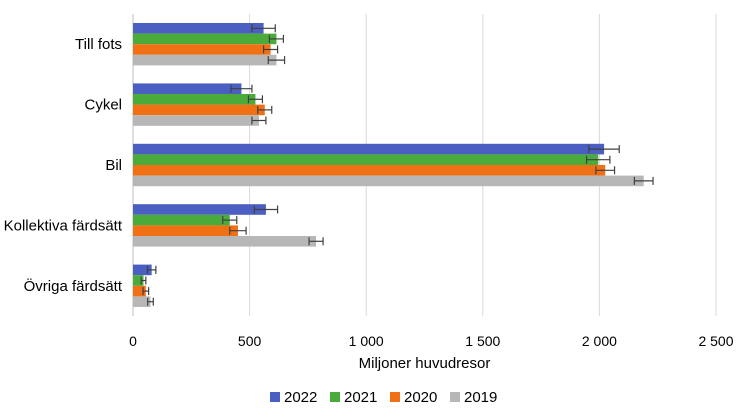 The image size is (746, 419). Describe the element at coordinates (420, 397) in the screenshot. I see `legend-label: 2020` at that location.